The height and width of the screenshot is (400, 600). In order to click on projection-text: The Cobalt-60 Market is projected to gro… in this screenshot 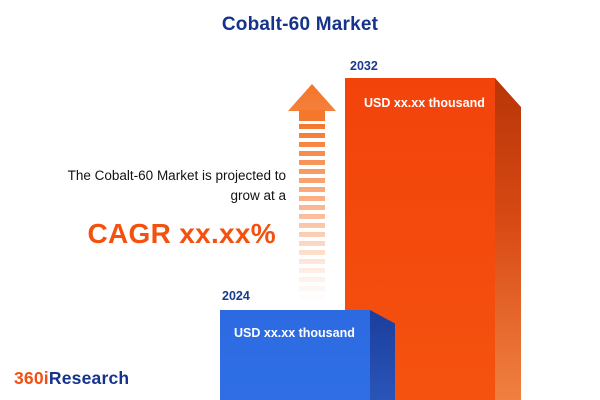, I will do `click(147, 210)`.